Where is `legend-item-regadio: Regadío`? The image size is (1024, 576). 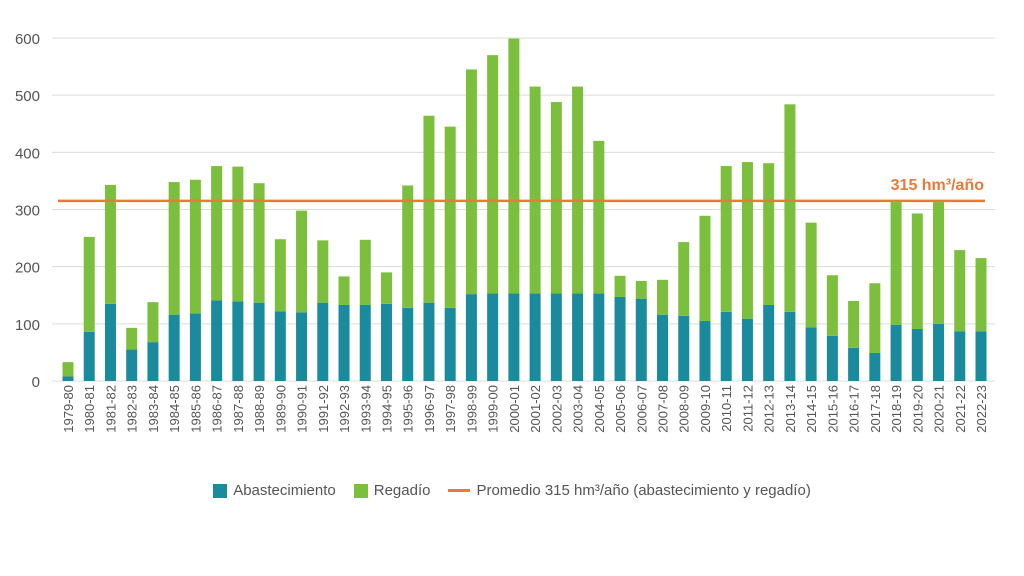 legend-item-regadio: Regadío is located at coordinates (392, 490).